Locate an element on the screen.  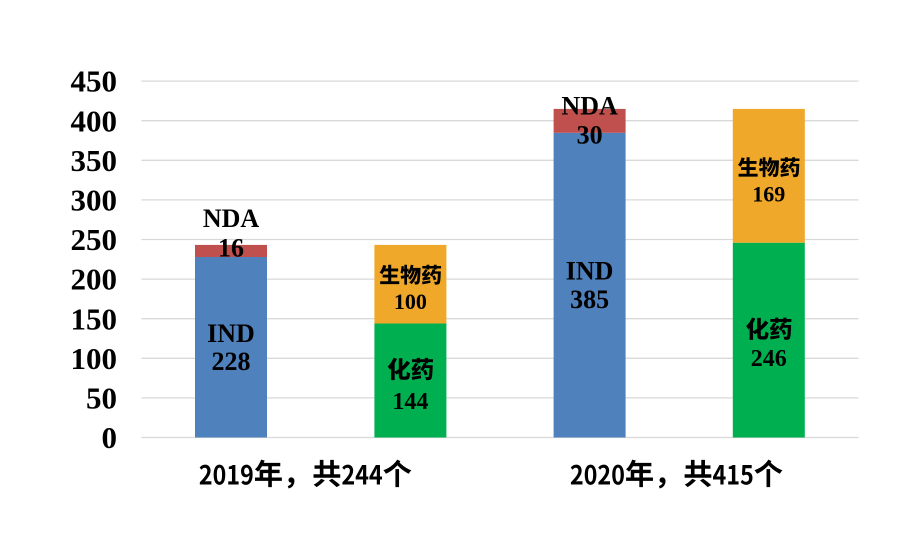
svg-text: 228 is located at coordinates (231, 361).